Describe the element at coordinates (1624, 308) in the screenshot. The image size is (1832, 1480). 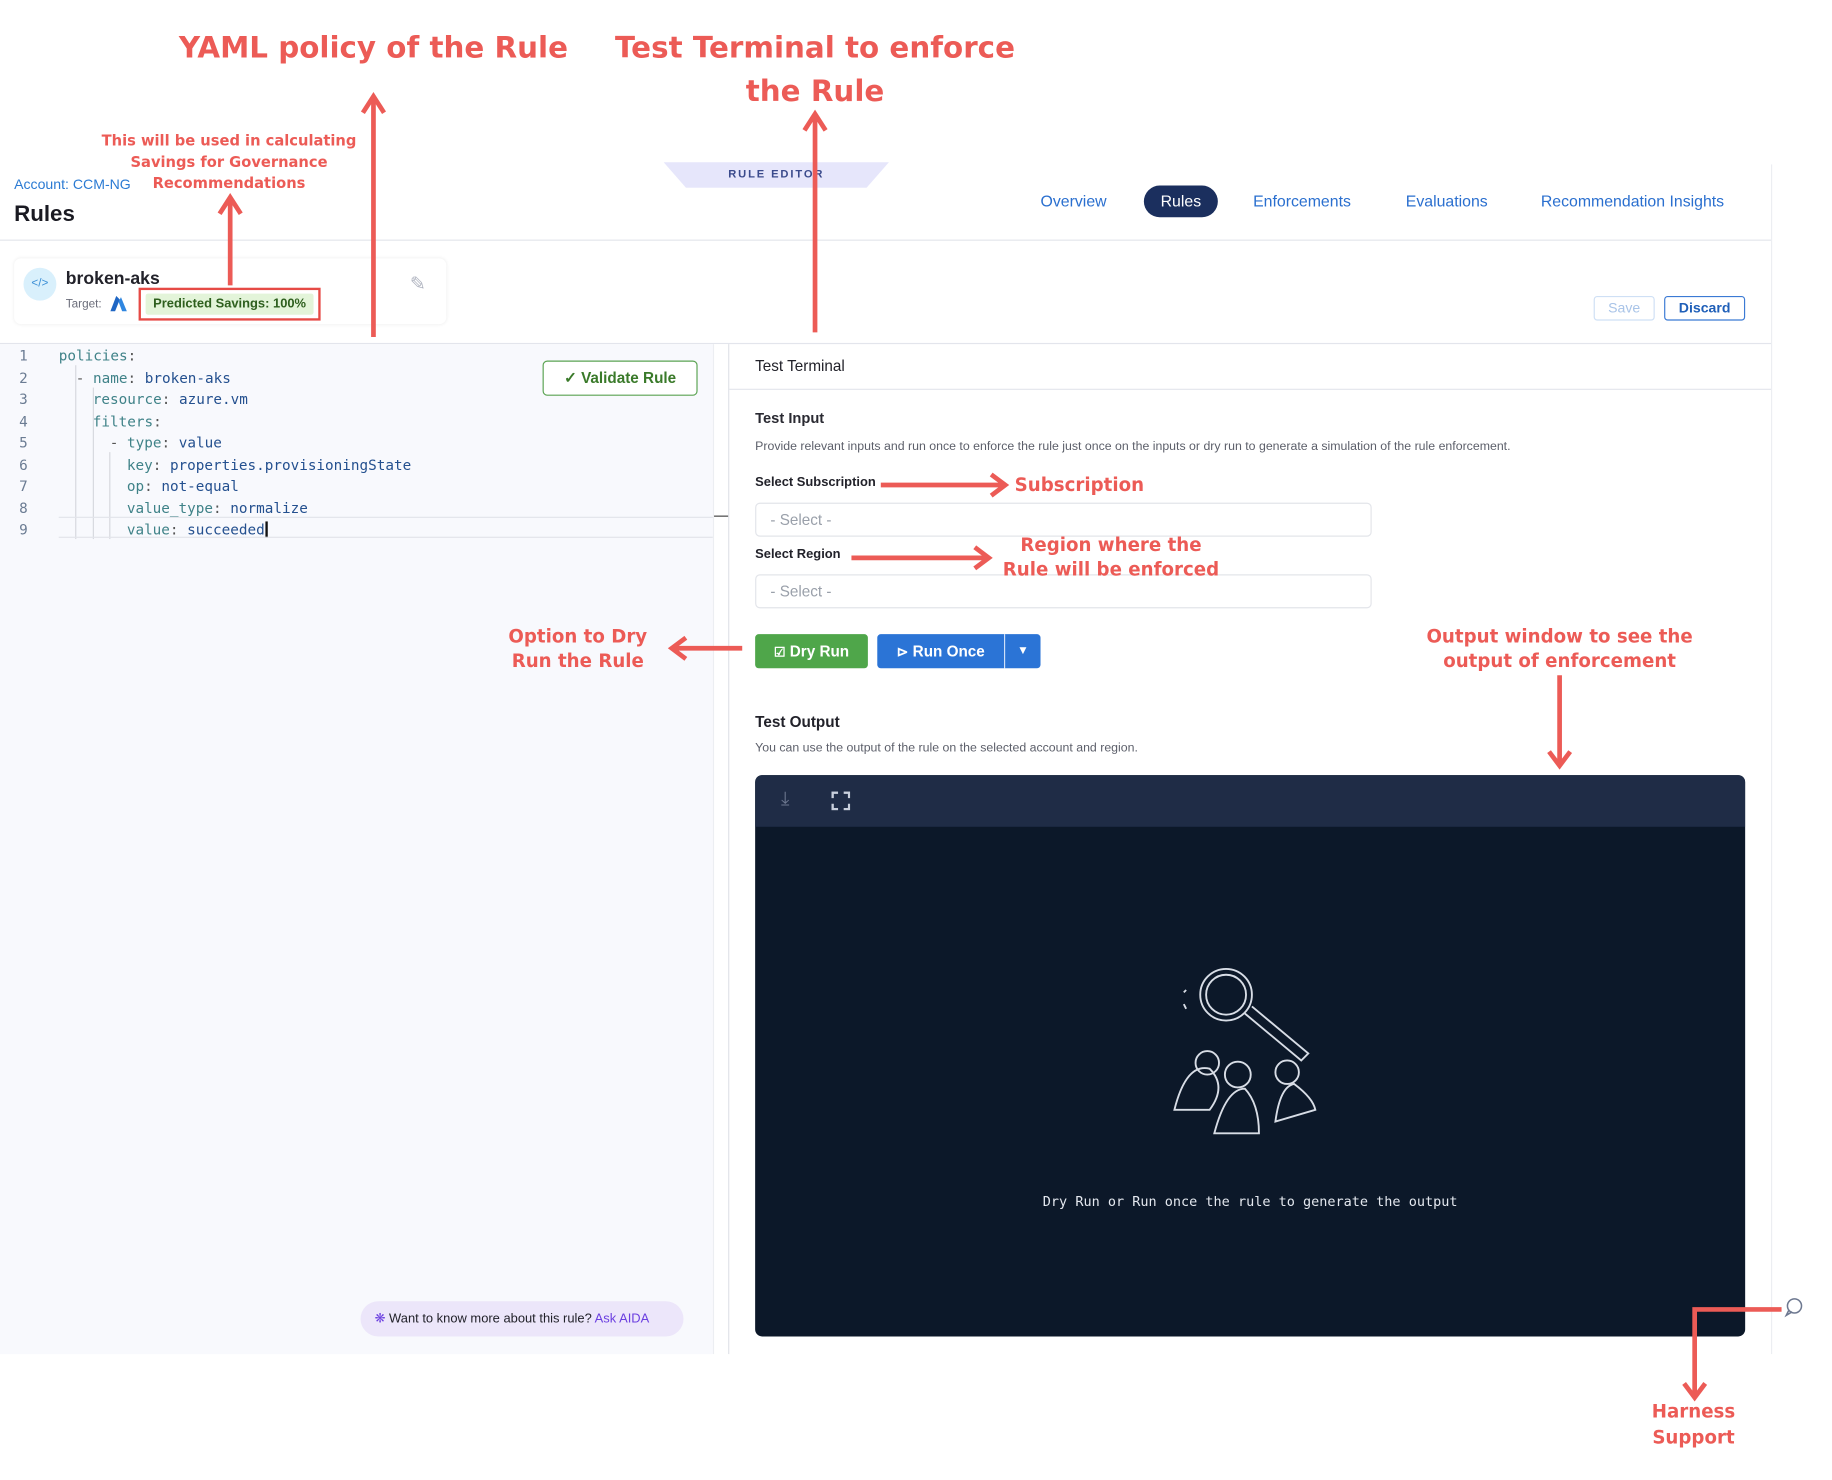
I see `save-button: Save` at that location.